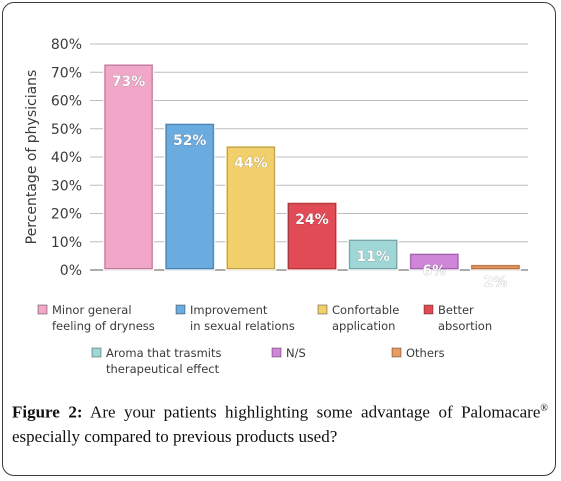 The height and width of the screenshot is (481, 561). What do you see at coordinates (496, 282) in the screenshot?
I see `bar-data-label: 2%` at bounding box center [496, 282].